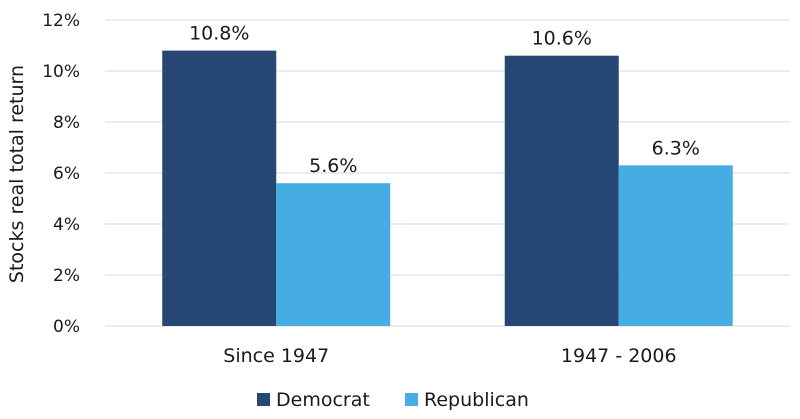 Image resolution: width=800 pixels, height=419 pixels. What do you see at coordinates (66, 123) in the screenshot?
I see `y-tick-label: 8%` at bounding box center [66, 123].